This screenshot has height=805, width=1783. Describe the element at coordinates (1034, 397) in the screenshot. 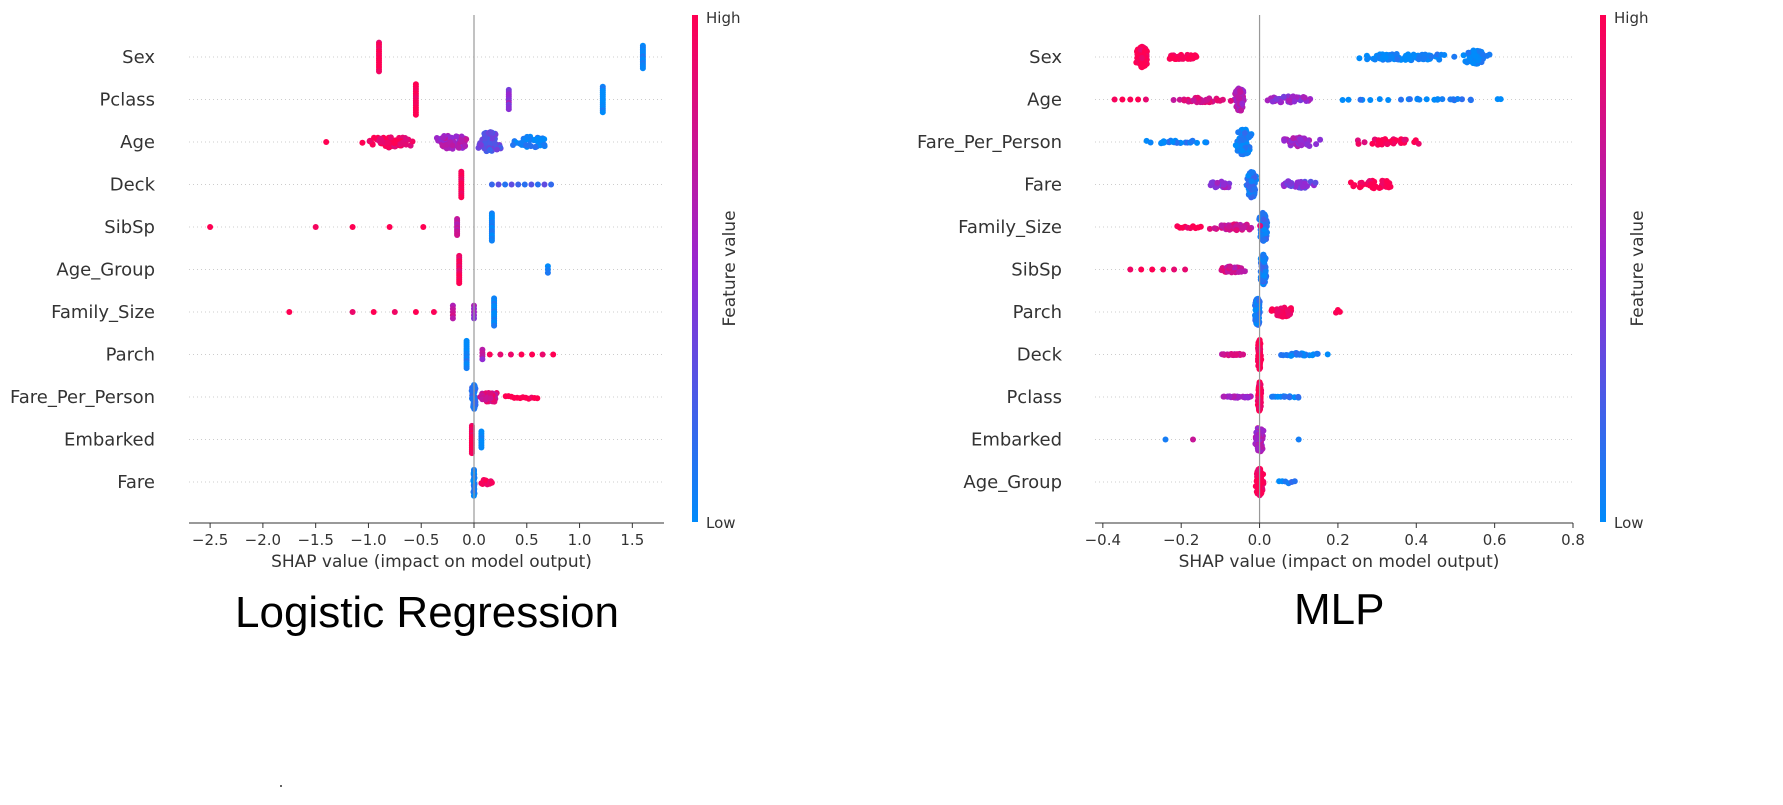

I see `feature-label: Pclass` at that location.